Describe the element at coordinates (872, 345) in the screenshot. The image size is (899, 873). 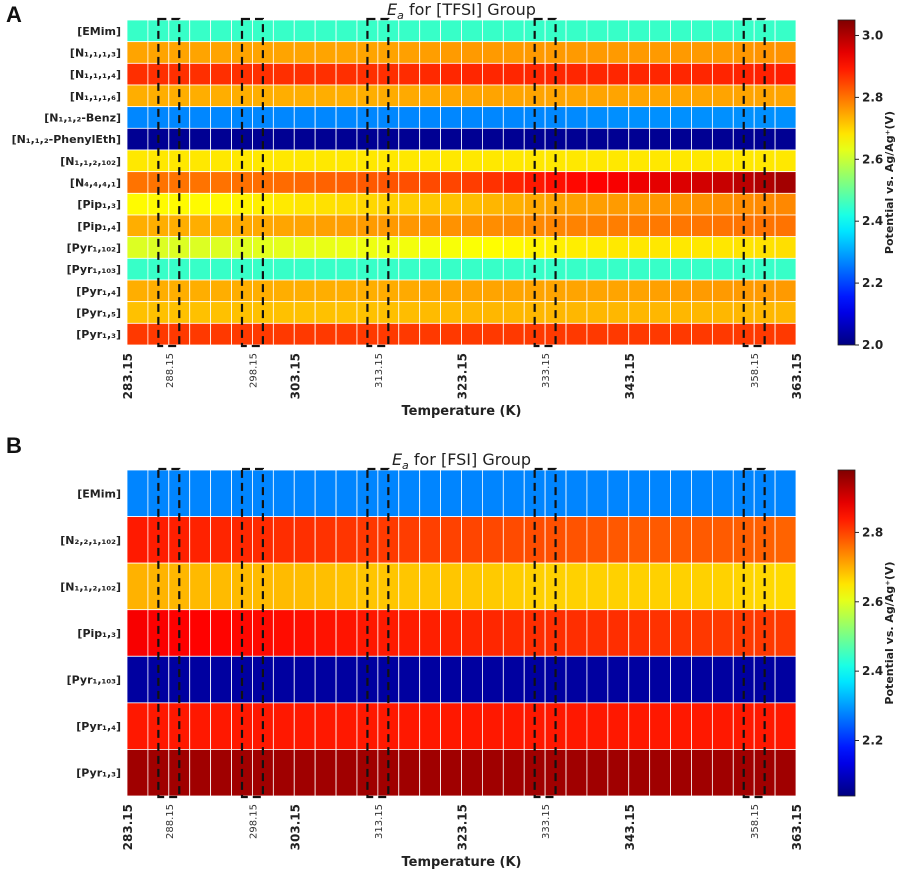
I see `colorbar-tick-label: 2.0` at that location.